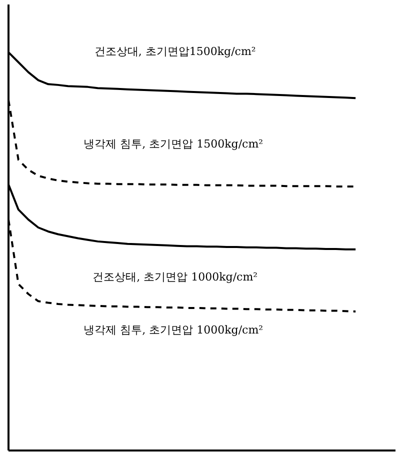 The height and width of the screenshot is (456, 401). What do you see at coordinates (174, 143) in the screenshot?
I see `text: 냉각제 침투, 초기면압 1500kg/cm²` at bounding box center [174, 143].